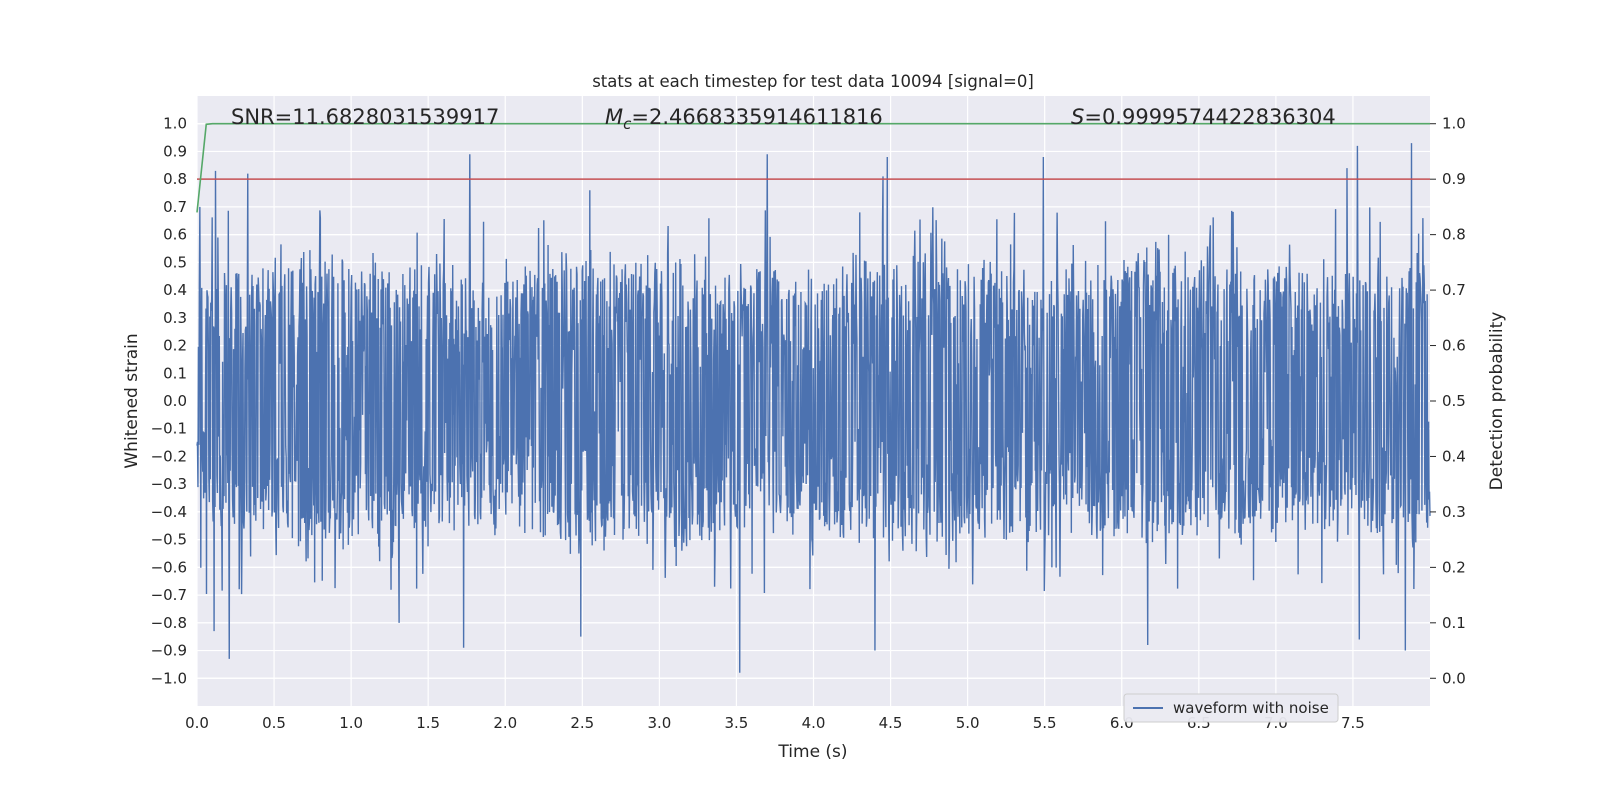 This screenshot has height=800, width=1600. Describe the element at coordinates (274, 723) in the screenshot. I see `x-tick-label: 0.5` at that location.